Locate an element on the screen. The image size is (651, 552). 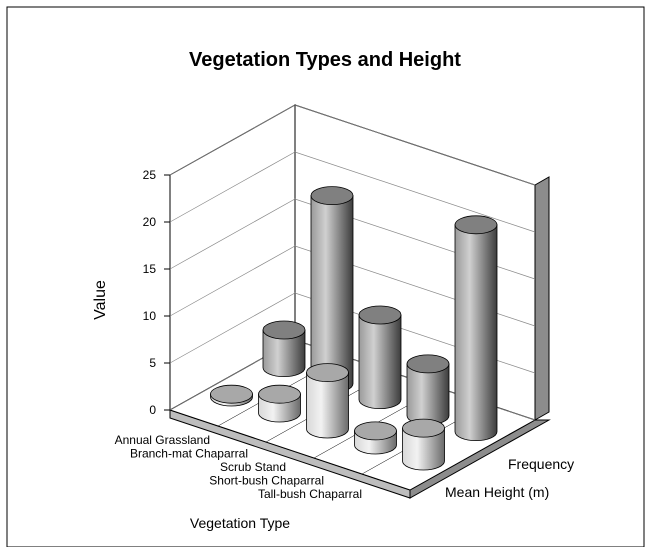
y-axis-title: Value is located at coordinates (100, 300).